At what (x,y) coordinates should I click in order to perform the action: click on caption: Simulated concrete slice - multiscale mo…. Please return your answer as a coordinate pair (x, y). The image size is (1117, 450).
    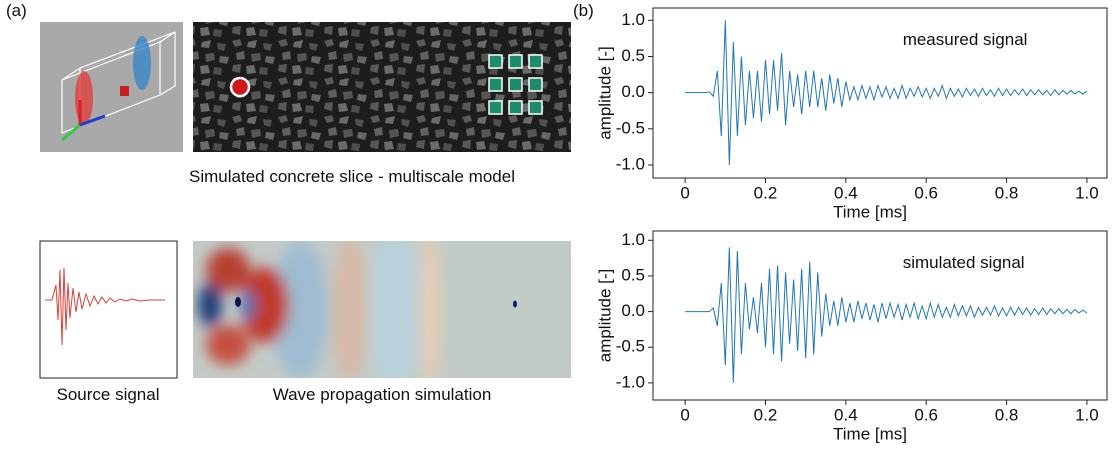
    Looking at the image, I should click on (352, 176).